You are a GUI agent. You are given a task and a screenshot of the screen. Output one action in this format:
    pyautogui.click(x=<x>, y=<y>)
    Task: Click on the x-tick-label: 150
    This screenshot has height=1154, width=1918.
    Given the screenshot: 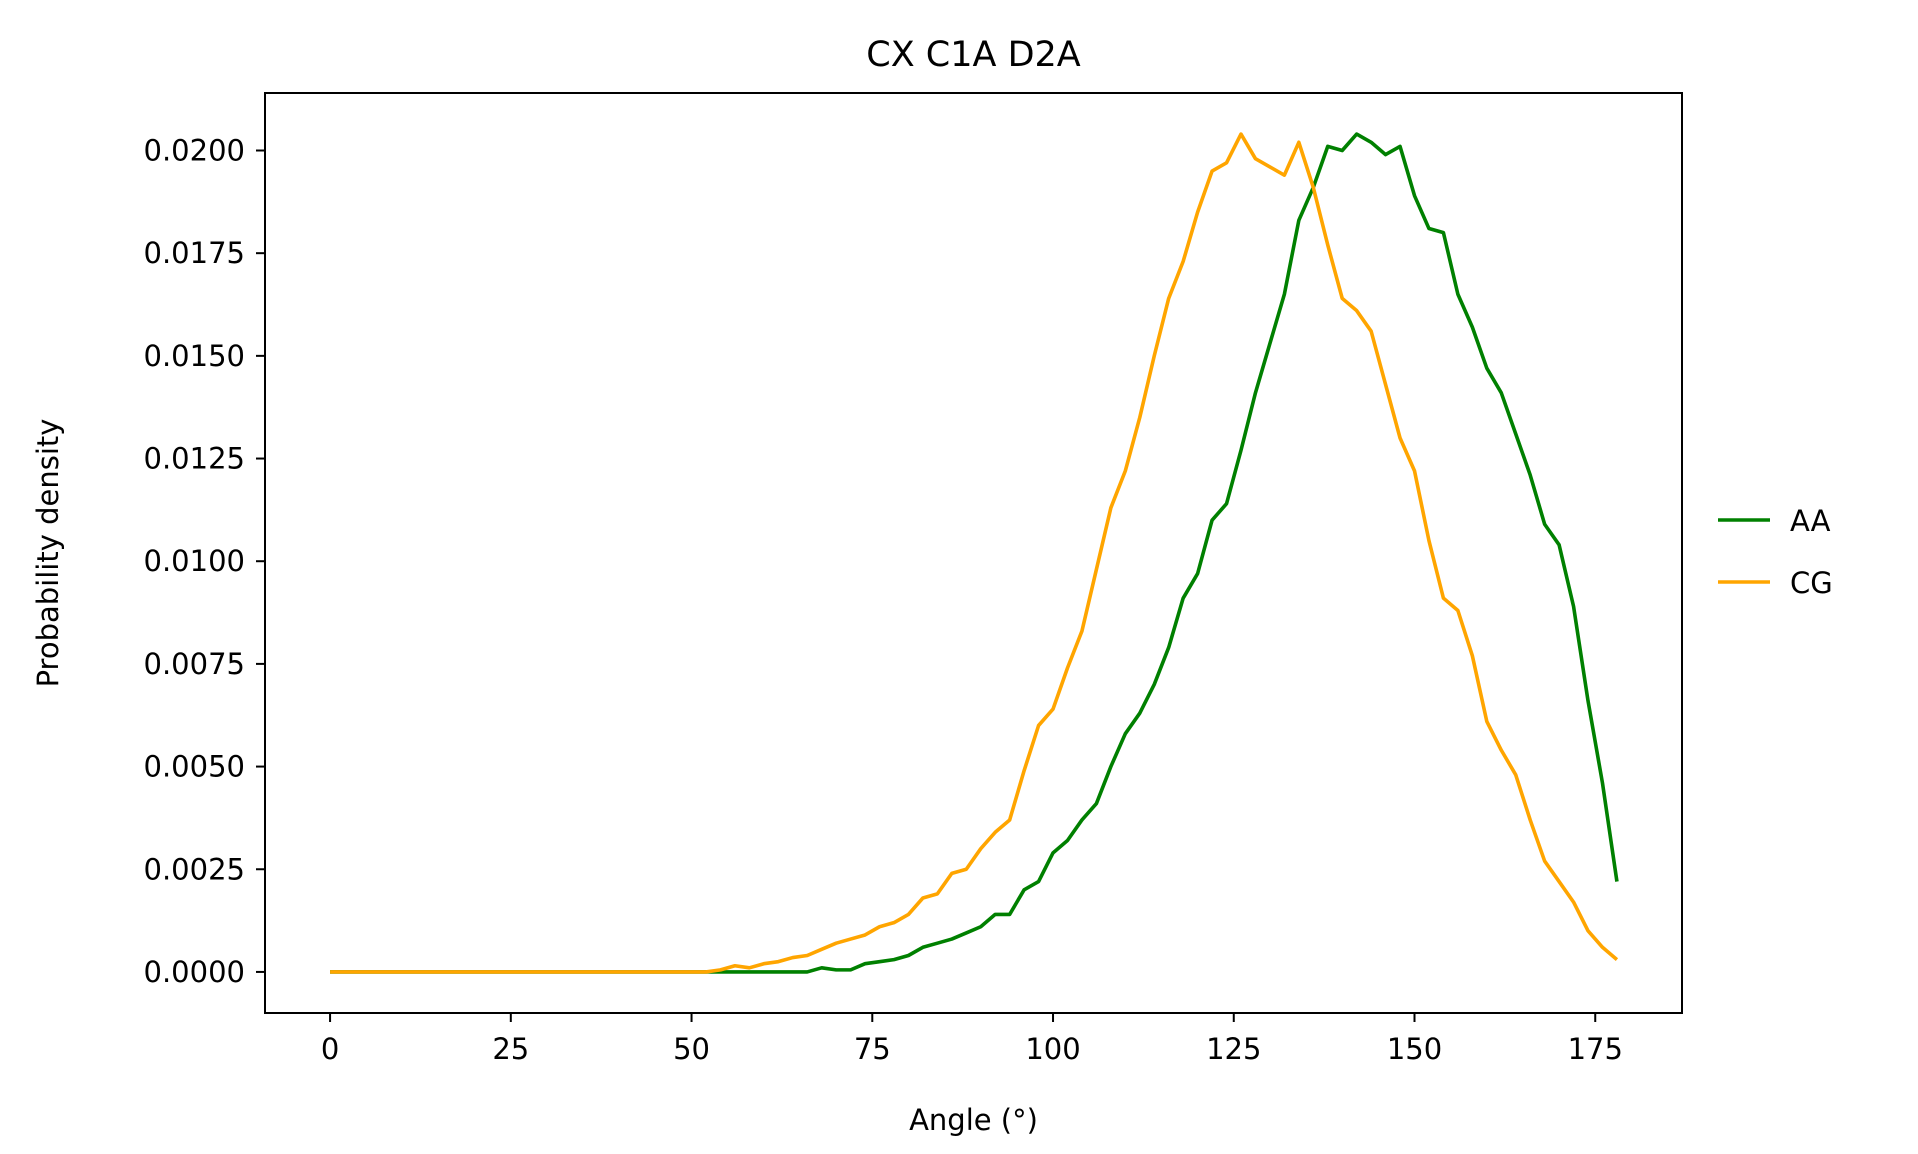 What is the action you would take?
    pyautogui.click(x=1414, y=1049)
    